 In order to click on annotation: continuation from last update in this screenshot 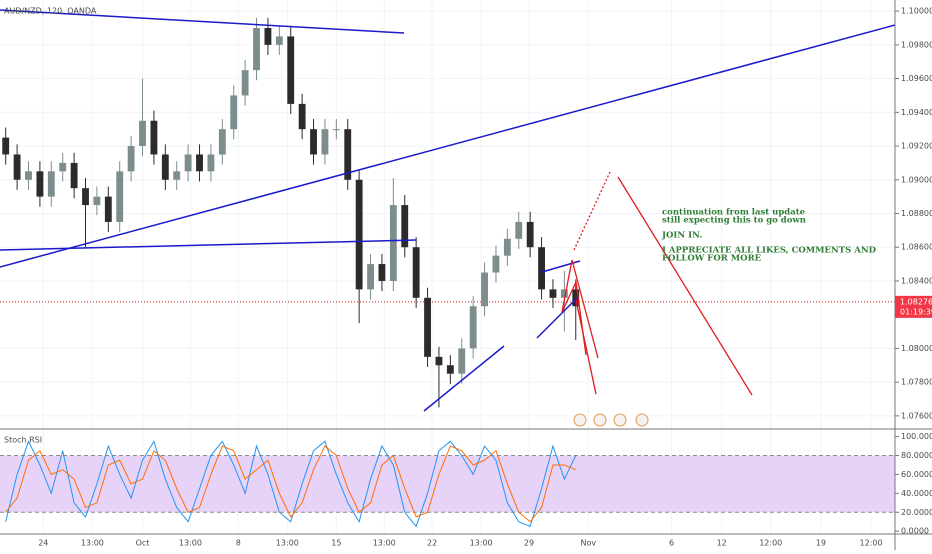, I will do `click(734, 213)`.